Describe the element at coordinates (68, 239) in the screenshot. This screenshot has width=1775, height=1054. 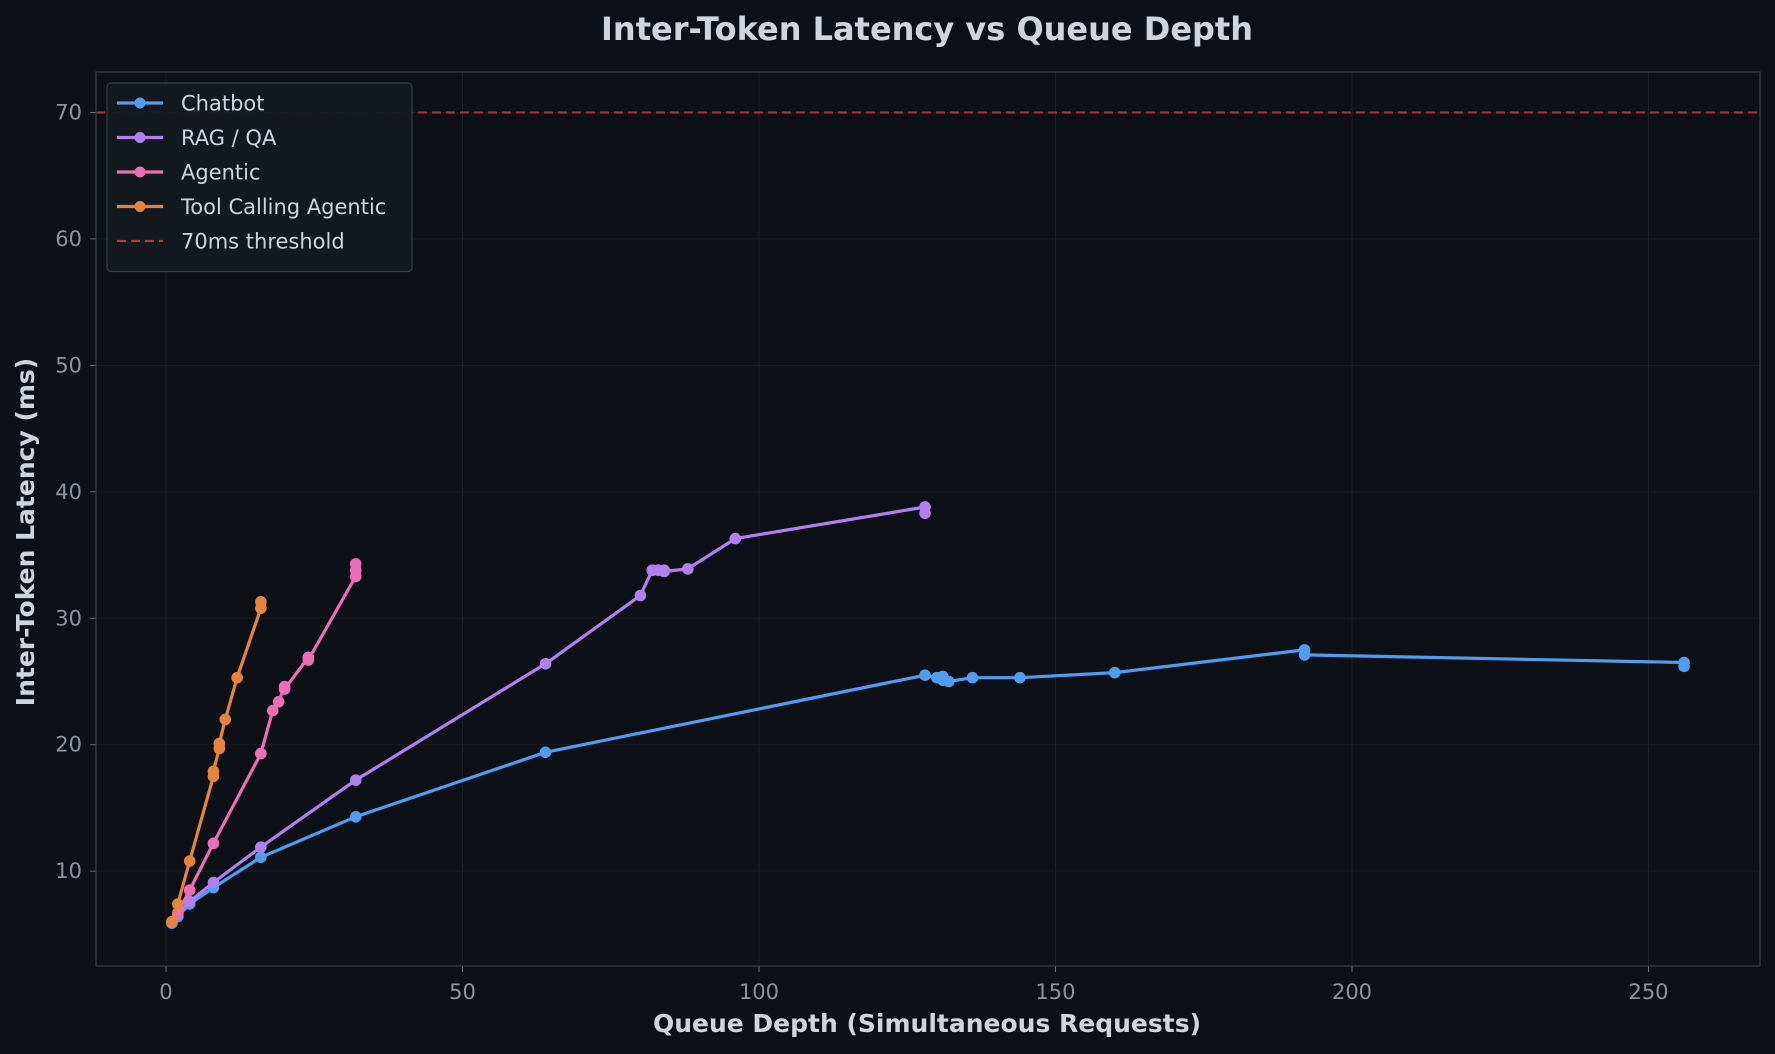
I see `y-tick-label: 60` at that location.